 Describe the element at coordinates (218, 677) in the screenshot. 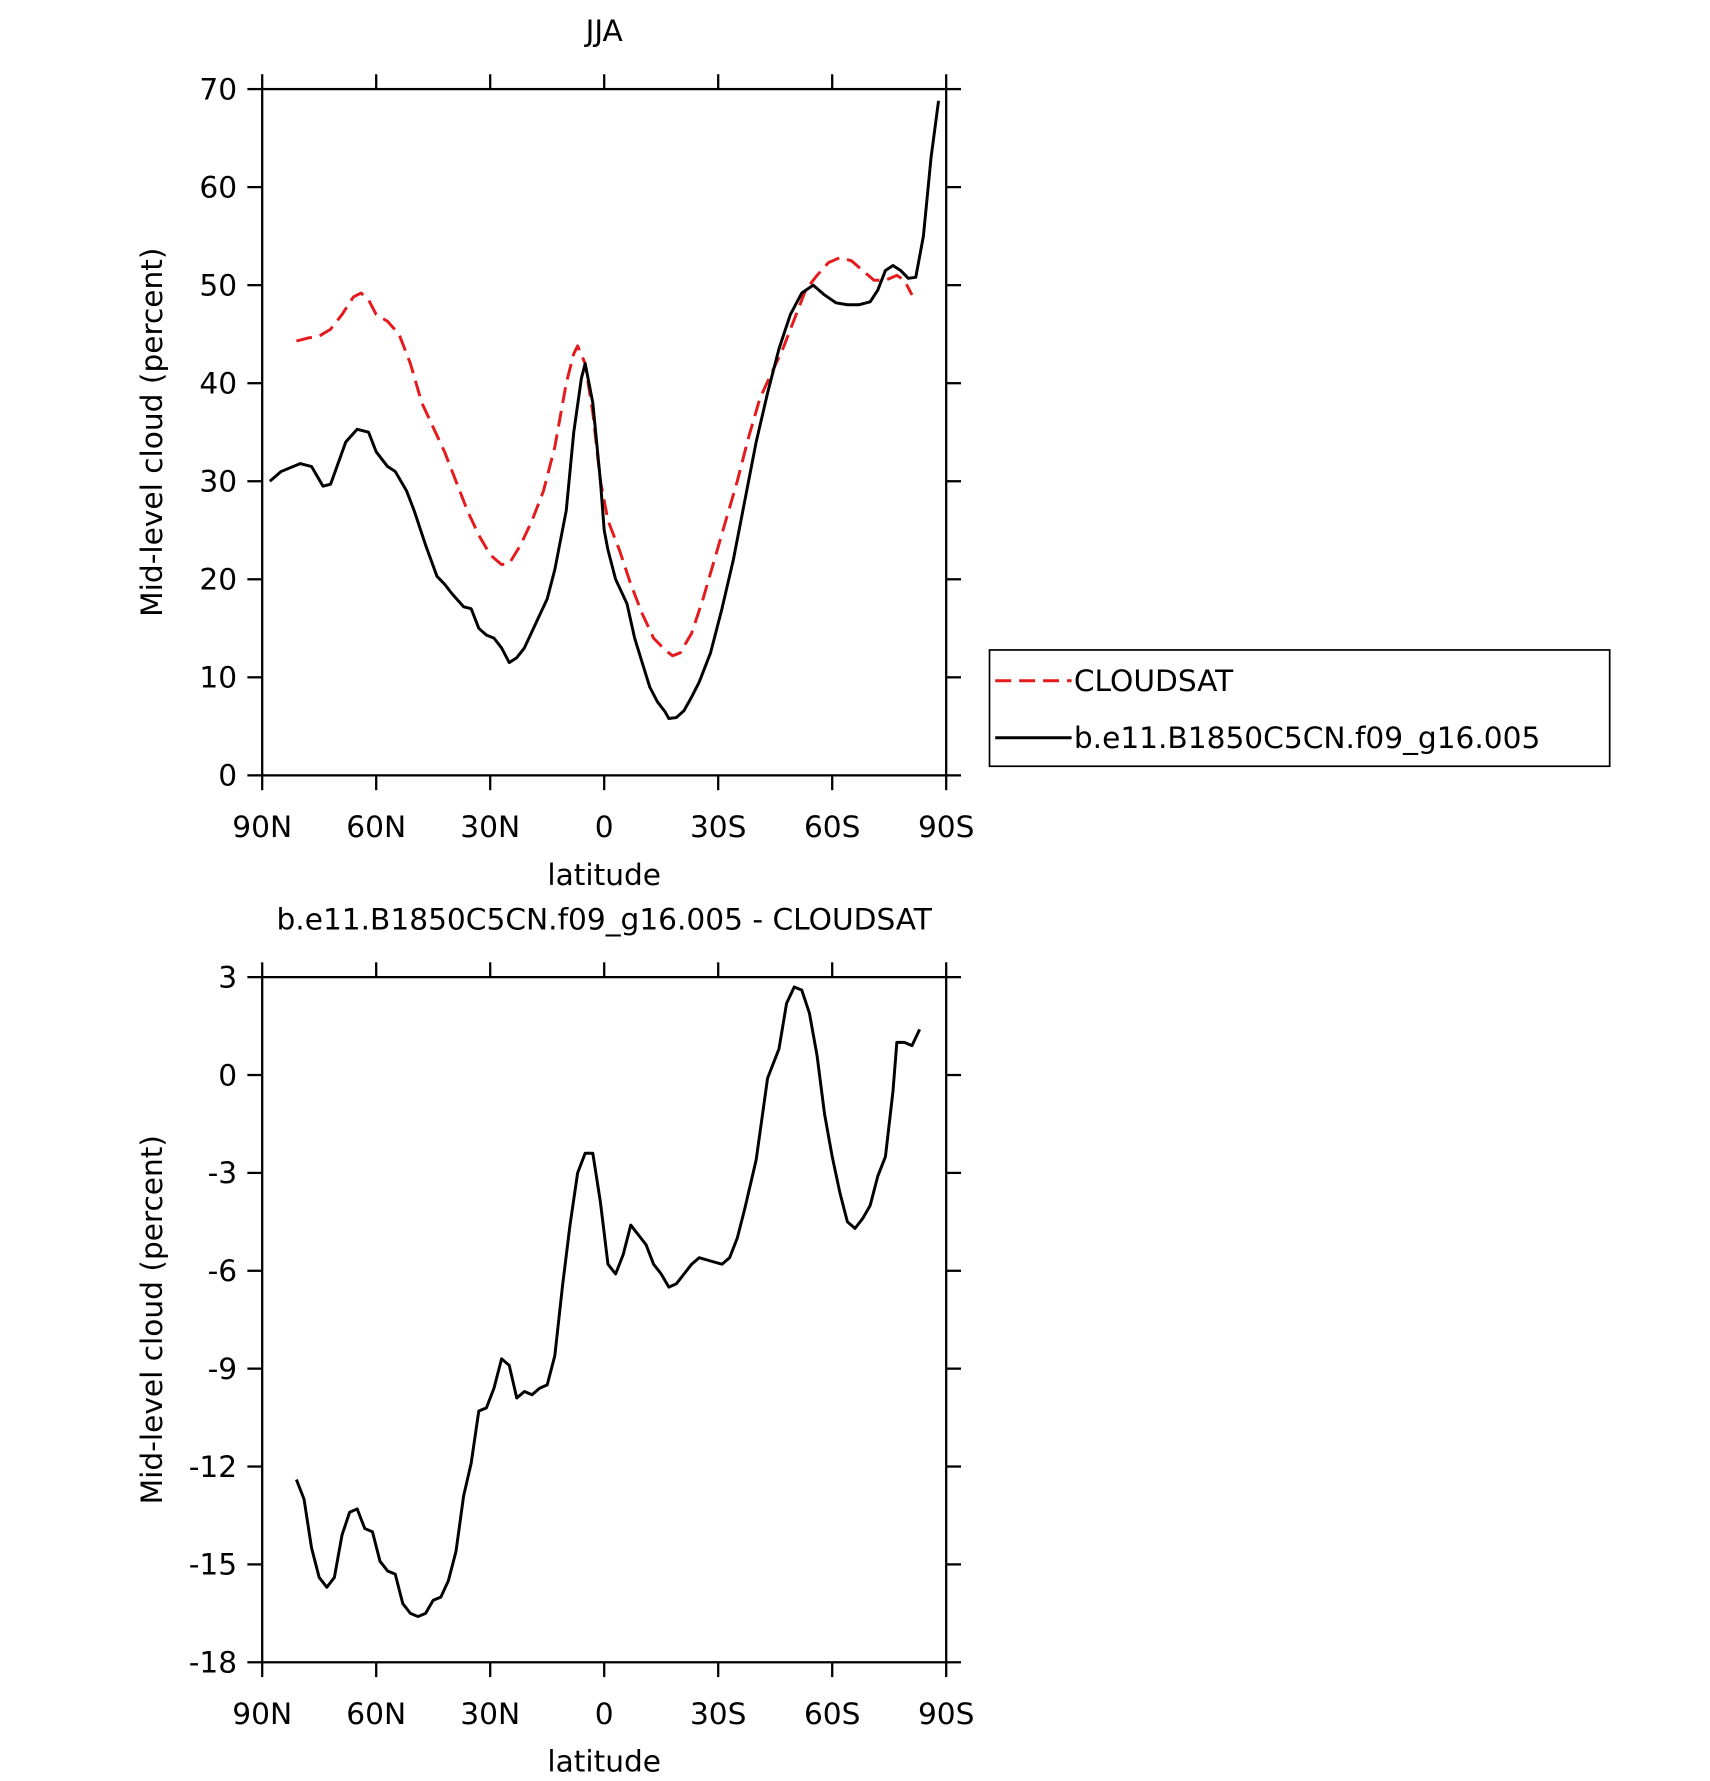

I see `y-tick-label: 10` at that location.